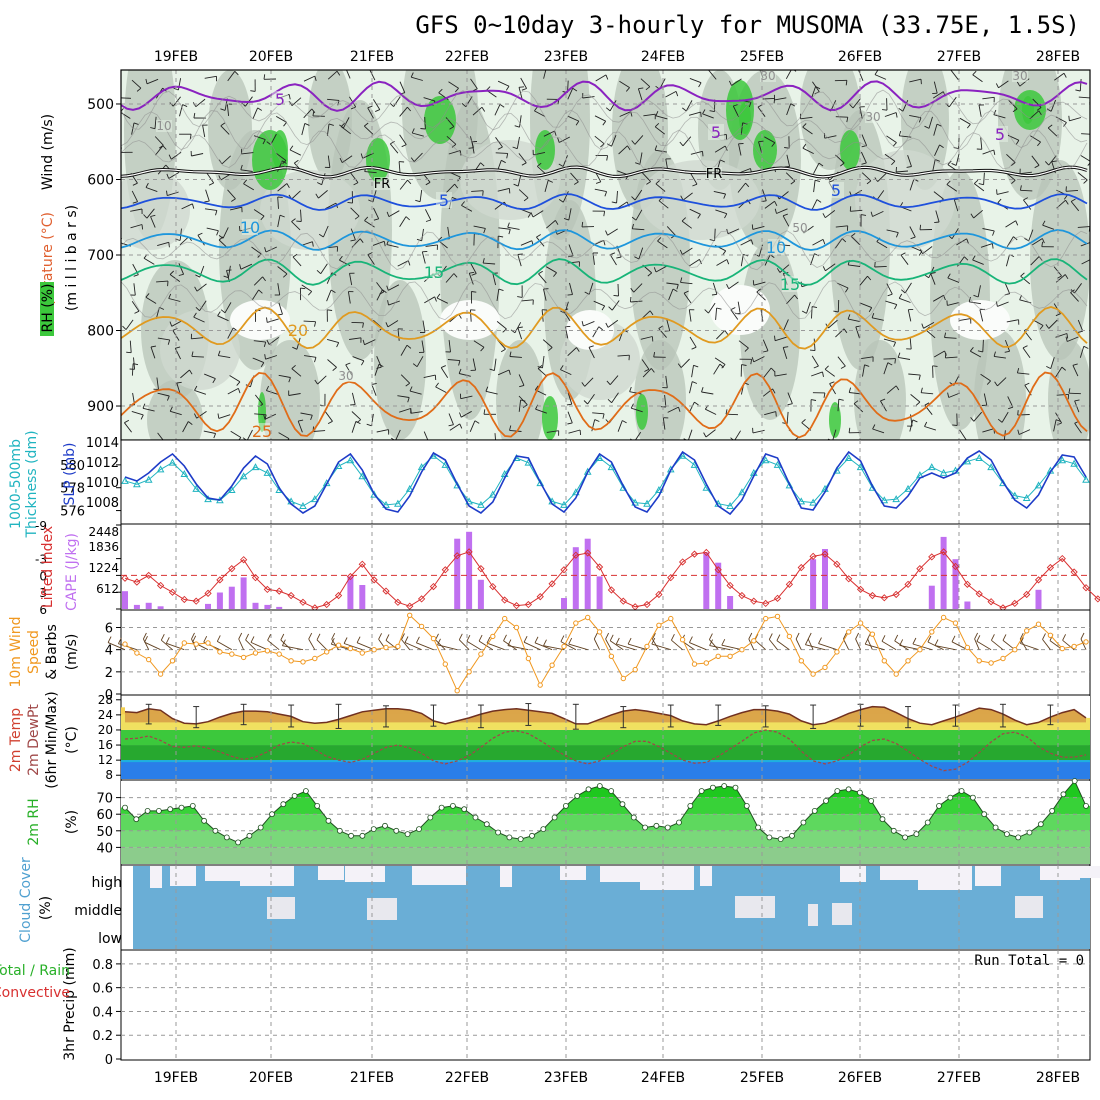 The width and height of the screenshot is (1100, 1100). What do you see at coordinates (105, 715) in the screenshot?
I see `temperature-tick: 24` at bounding box center [105, 715].